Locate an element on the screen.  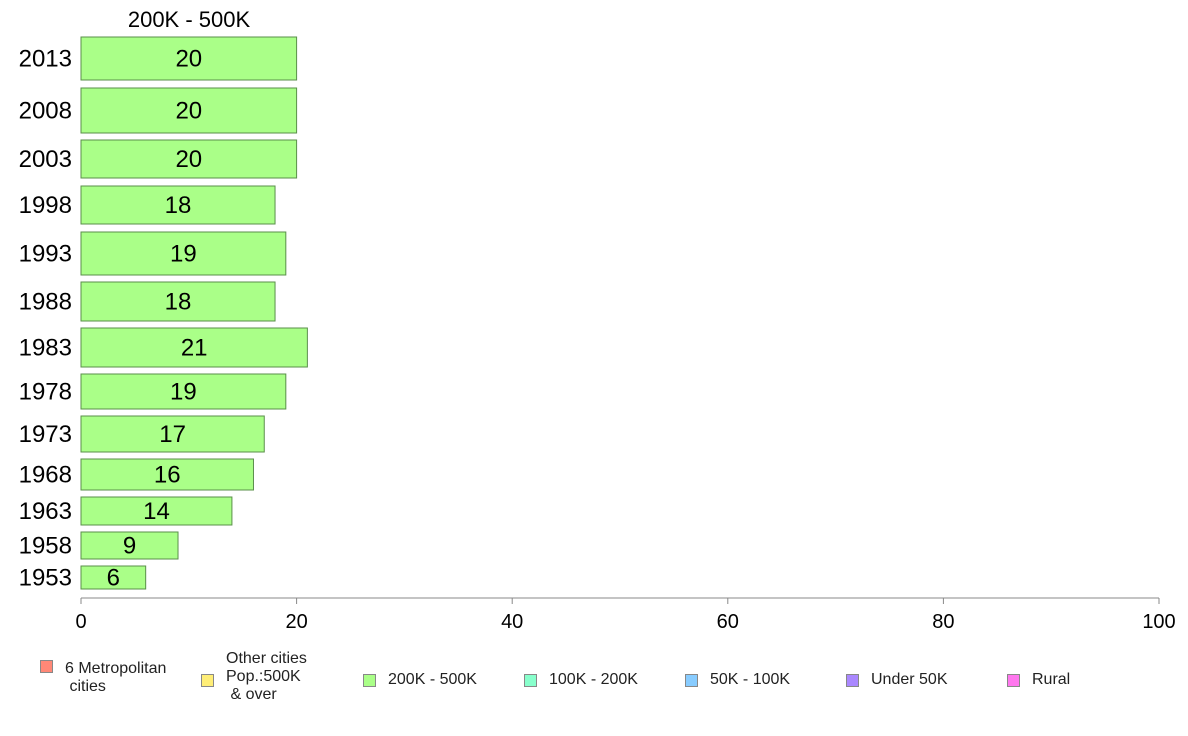
category-label: 1953 is located at coordinates (45, 578).